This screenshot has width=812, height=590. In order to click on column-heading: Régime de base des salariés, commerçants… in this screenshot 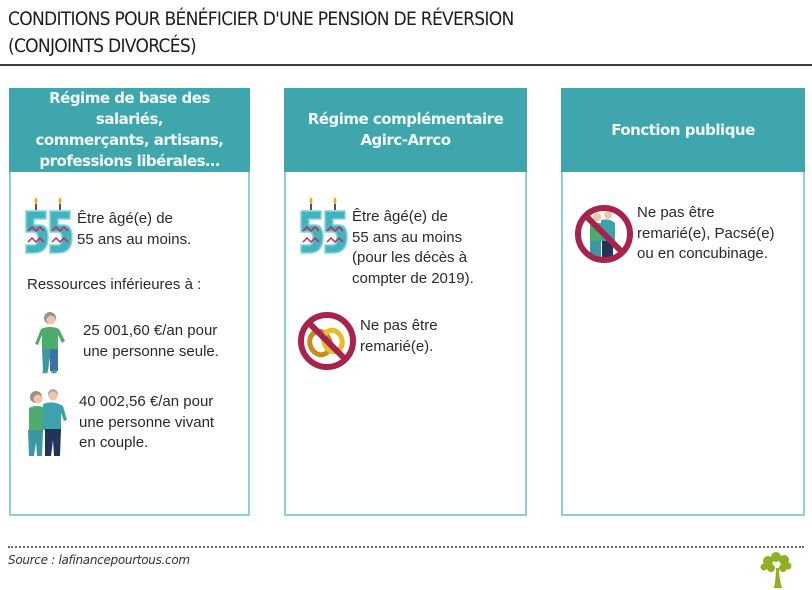, I will do `click(129, 130)`.